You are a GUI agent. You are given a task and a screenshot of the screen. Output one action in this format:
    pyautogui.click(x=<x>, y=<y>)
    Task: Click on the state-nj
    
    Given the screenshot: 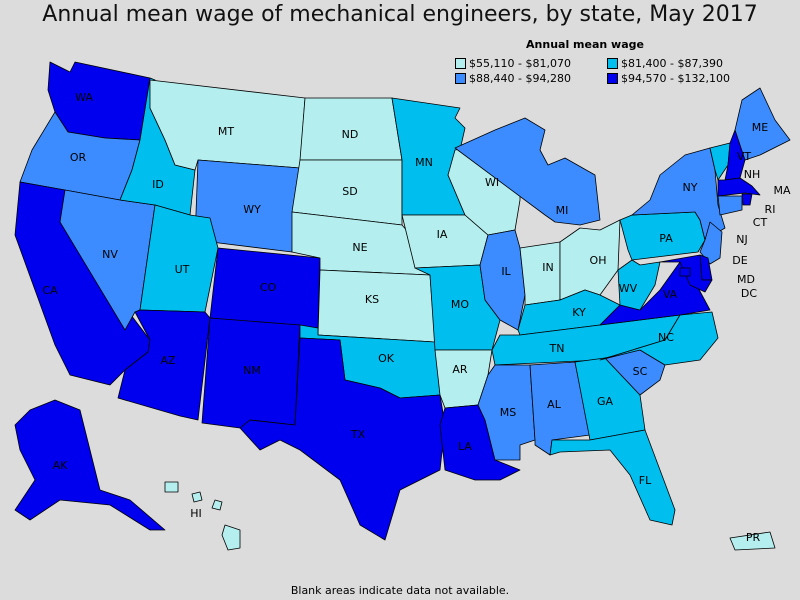 What is the action you would take?
    pyautogui.click(x=711, y=243)
    